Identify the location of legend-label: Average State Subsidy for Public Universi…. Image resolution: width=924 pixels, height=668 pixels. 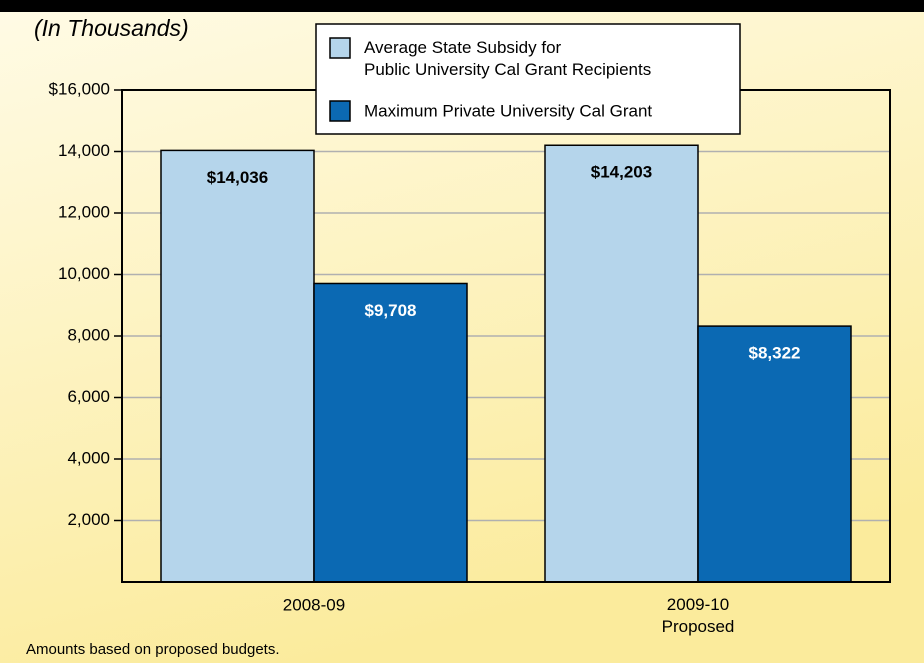
(507, 58).